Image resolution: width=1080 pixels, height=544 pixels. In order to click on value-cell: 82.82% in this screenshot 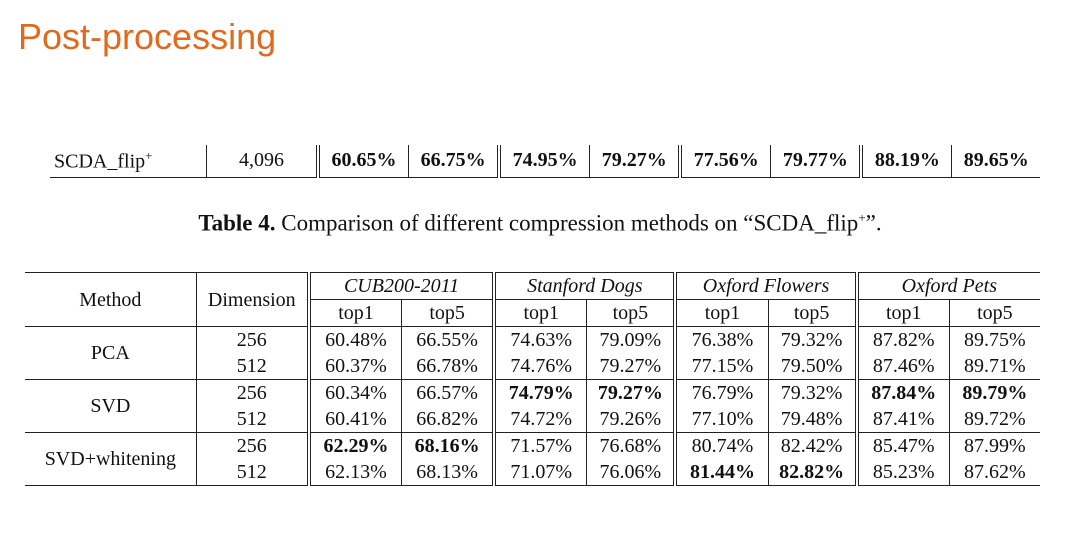, I will do `click(812, 472)`.